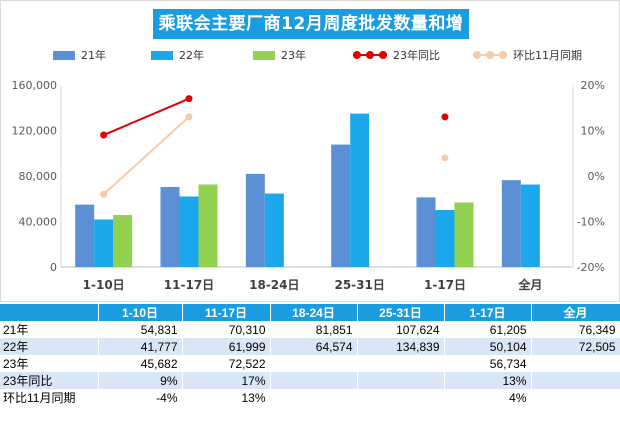  Describe the element at coordinates (177, 55) in the screenshot. I see `legend-item-22: 22年` at that location.